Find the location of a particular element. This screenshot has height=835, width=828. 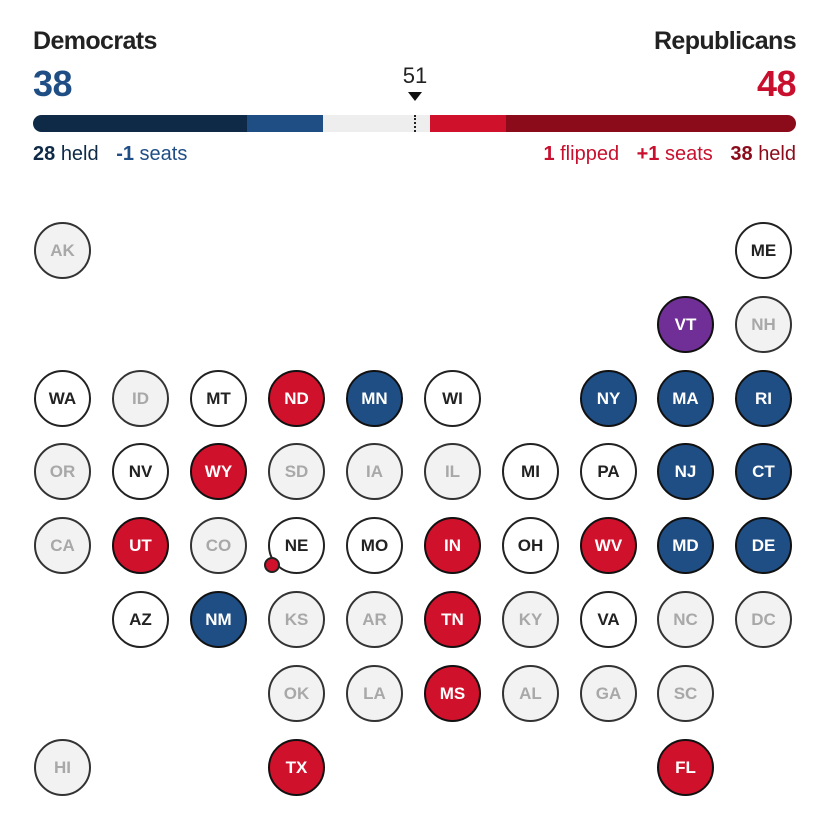

state-tile-in: IN is located at coordinates (452, 545).